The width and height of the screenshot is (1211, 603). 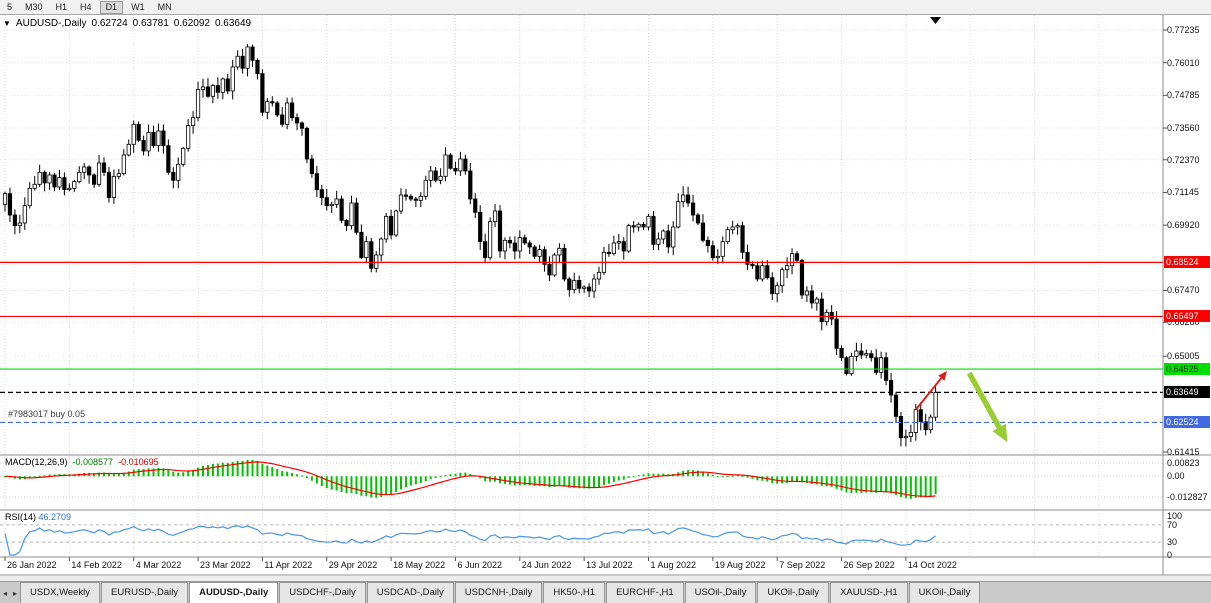 What do you see at coordinates (498, 592) in the screenshot?
I see `chart-tab-5-usdcnh-daily: USDCNH-,Daily` at bounding box center [498, 592].